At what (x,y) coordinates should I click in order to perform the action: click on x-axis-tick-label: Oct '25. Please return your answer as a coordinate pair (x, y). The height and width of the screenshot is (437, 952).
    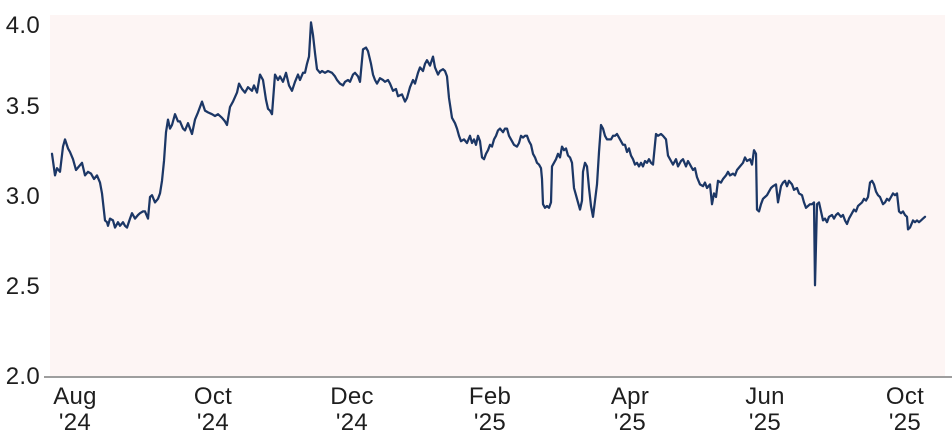
    Looking at the image, I should click on (904, 410).